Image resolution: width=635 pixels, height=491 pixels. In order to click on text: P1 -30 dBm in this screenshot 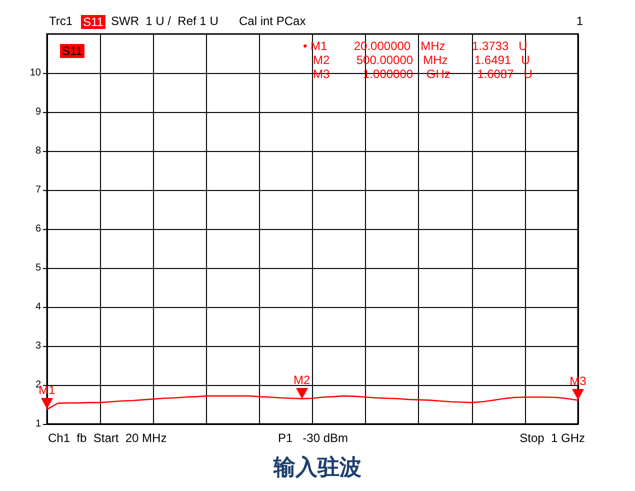, I will do `click(313, 438)`.